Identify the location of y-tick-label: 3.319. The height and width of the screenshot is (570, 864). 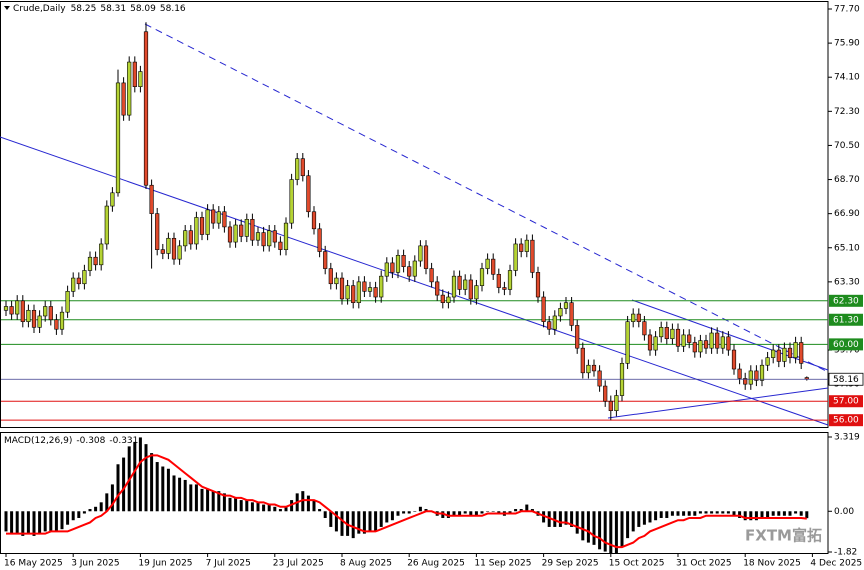
(847, 438).